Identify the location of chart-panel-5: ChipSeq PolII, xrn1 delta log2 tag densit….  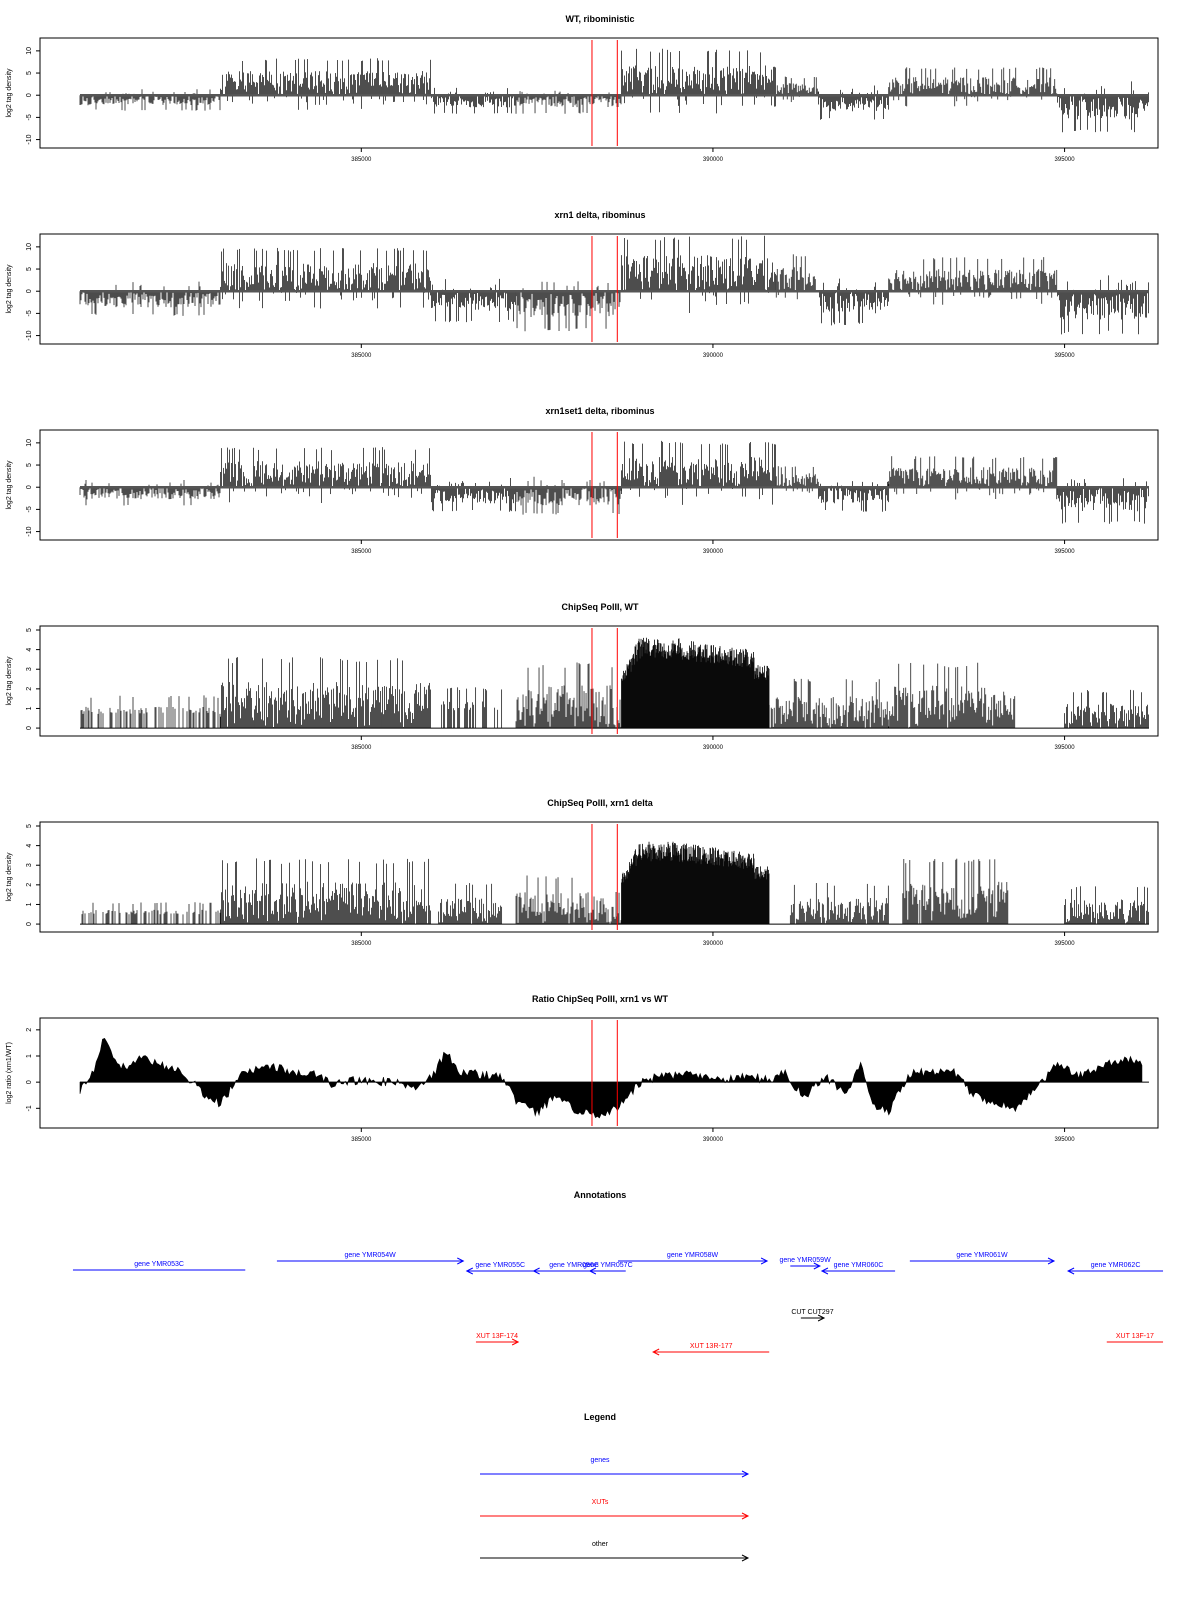
(582, 872).